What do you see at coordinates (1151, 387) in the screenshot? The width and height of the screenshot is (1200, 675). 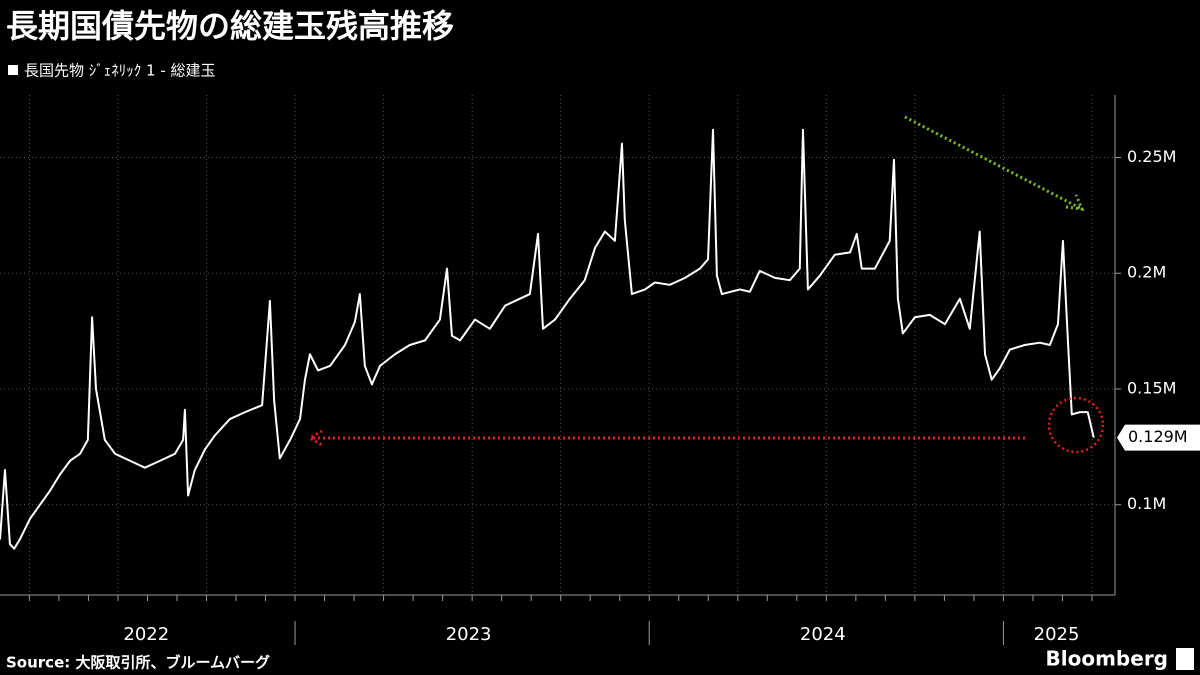 I see `y-tick-label: 0.15M` at bounding box center [1151, 387].